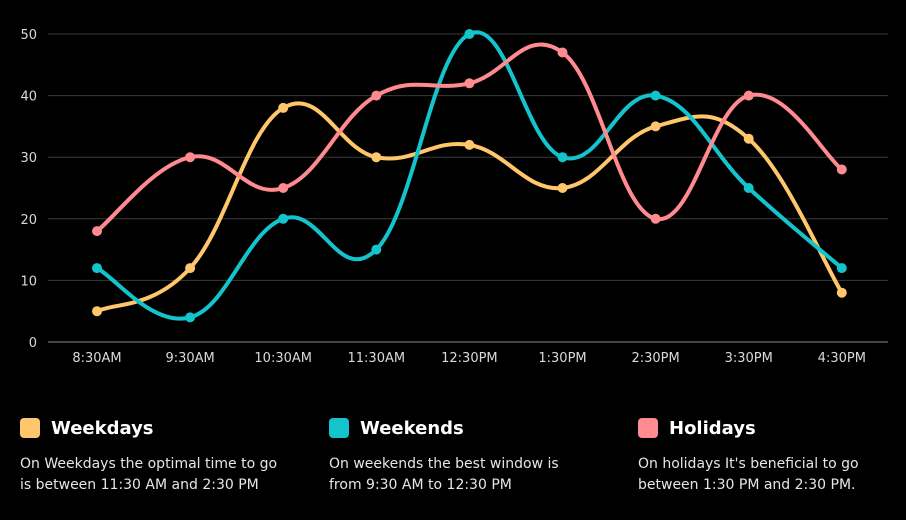  I want to click on legend-swatch-weekends, so click(339, 428).